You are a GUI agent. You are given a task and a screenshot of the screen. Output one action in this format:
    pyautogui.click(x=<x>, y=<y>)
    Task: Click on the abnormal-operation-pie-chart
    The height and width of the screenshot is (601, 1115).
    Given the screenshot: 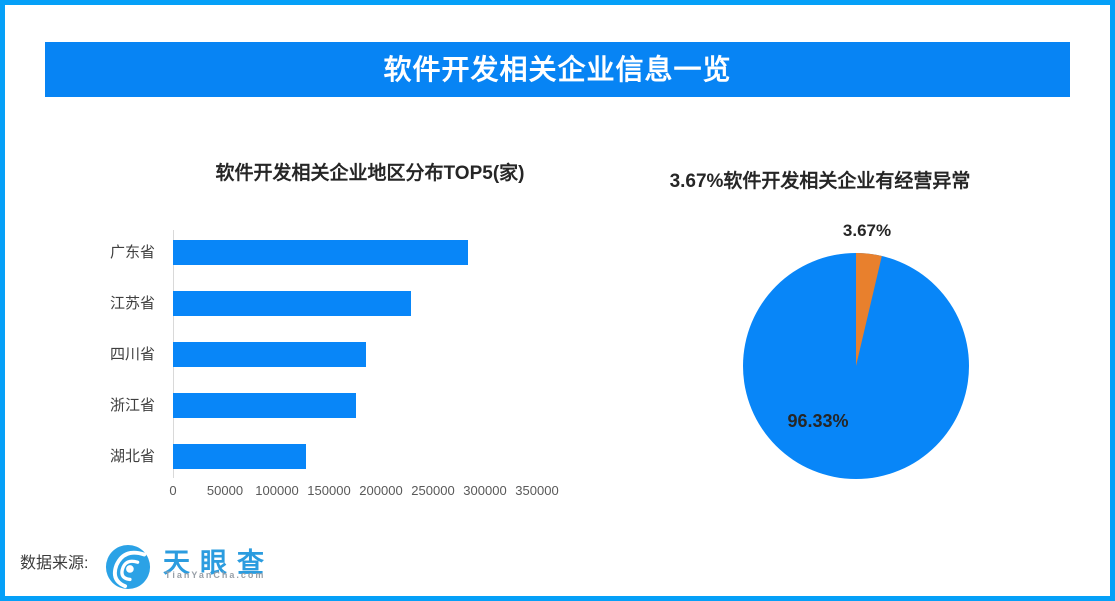 What is the action you would take?
    pyautogui.click(x=856, y=366)
    